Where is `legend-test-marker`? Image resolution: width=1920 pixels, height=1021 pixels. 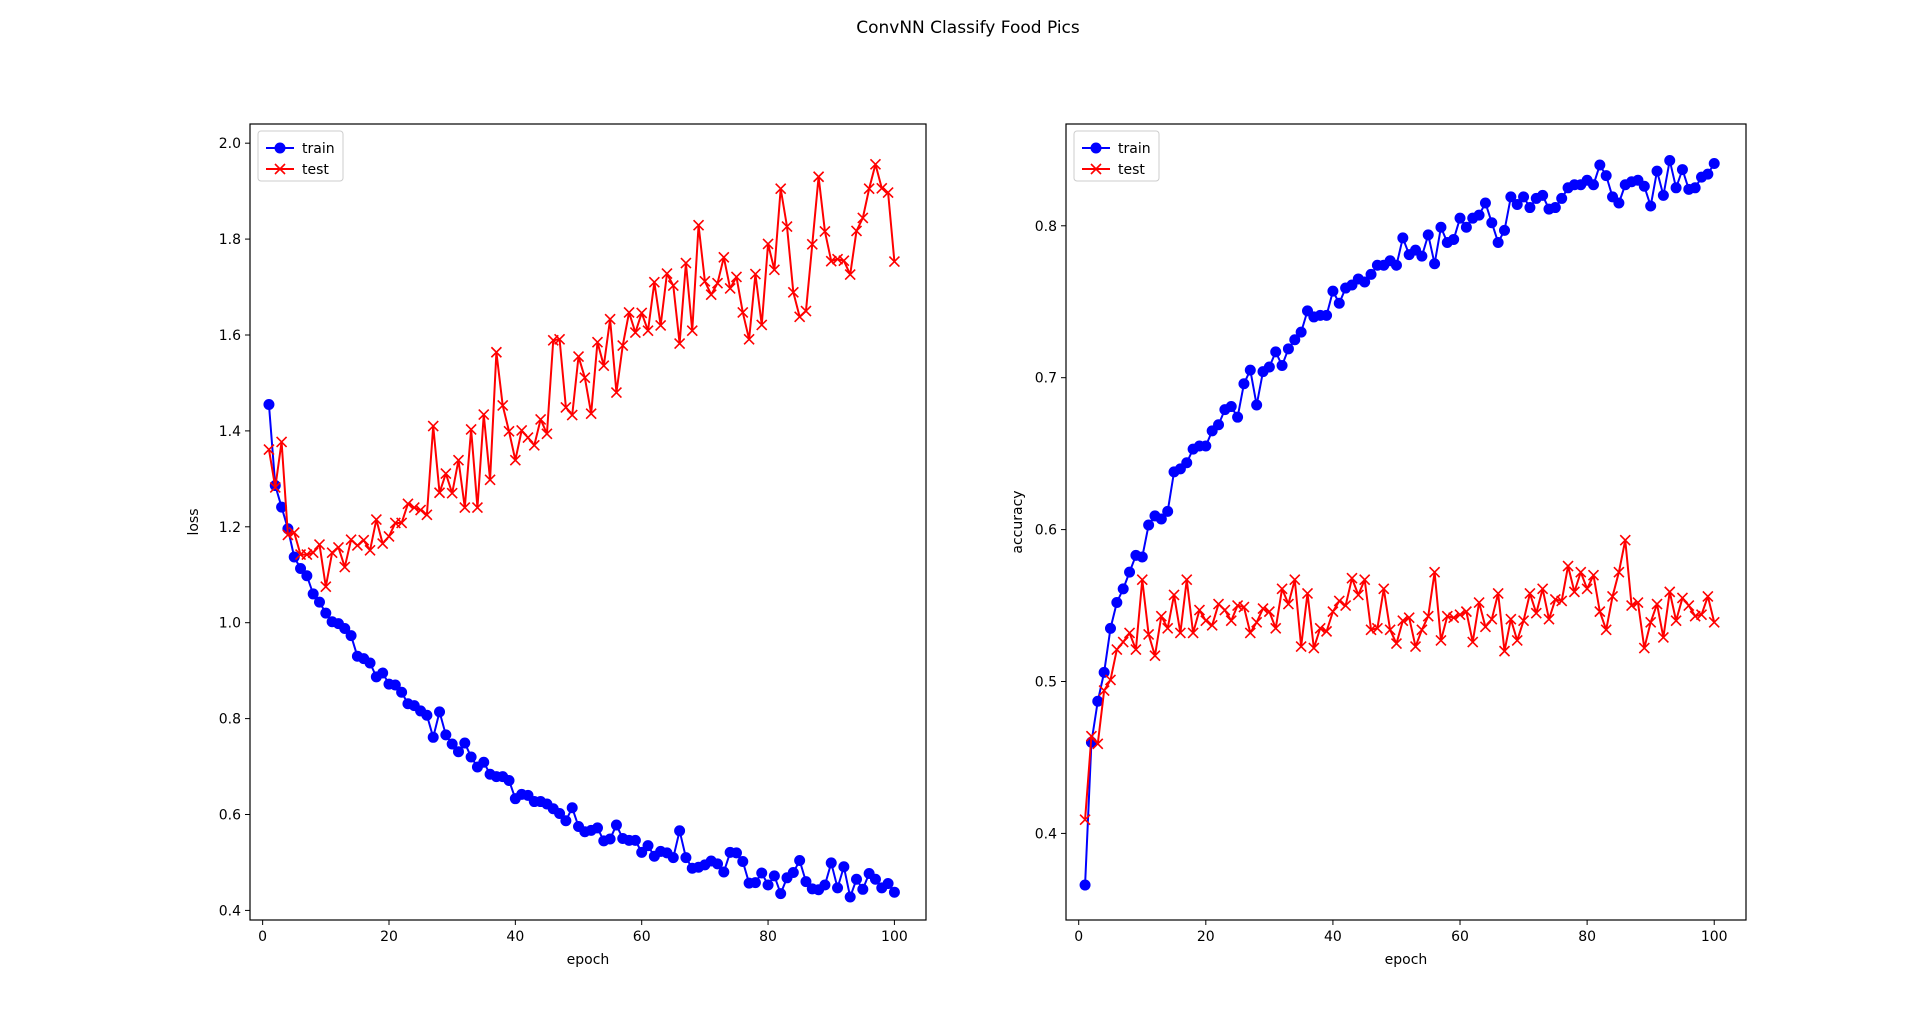 legend-test-marker is located at coordinates (280, 169).